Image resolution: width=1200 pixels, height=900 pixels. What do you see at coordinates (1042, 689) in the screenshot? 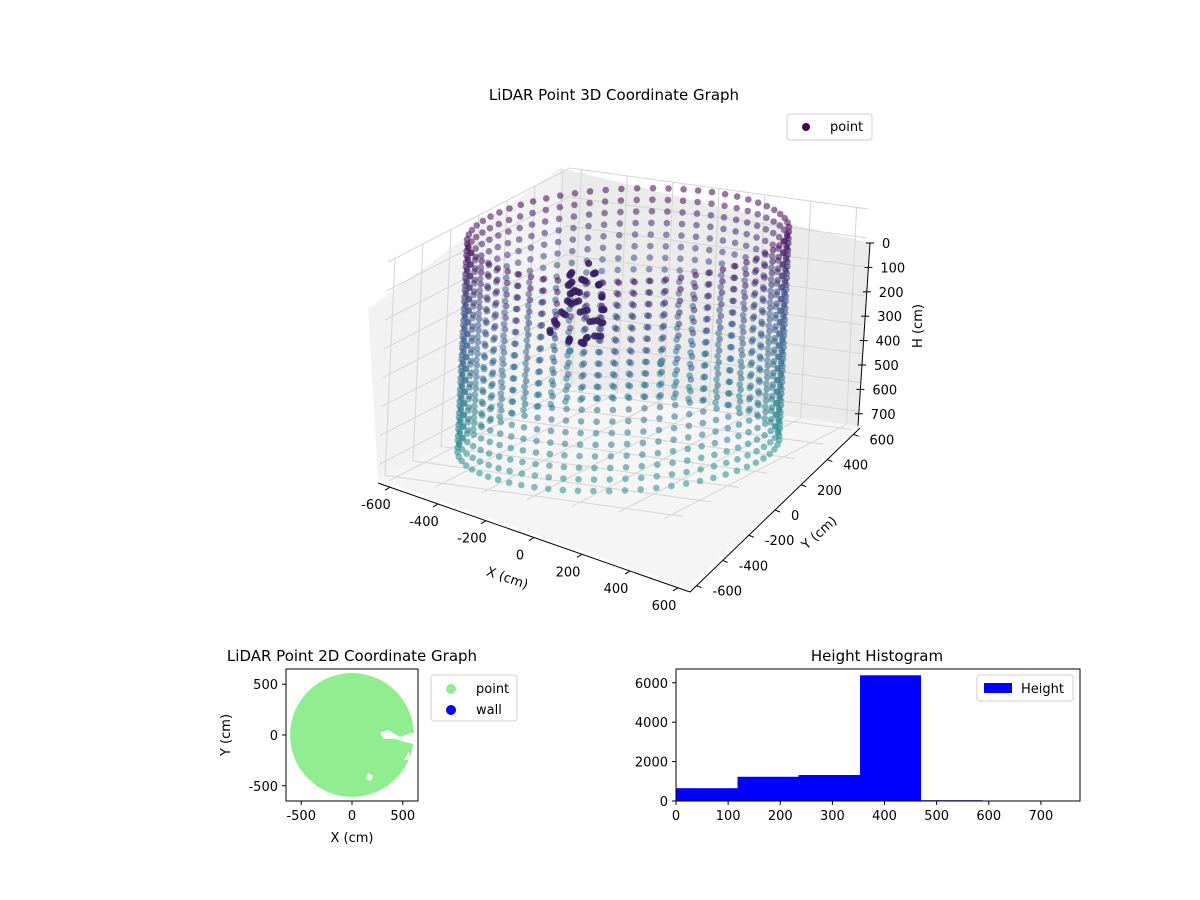
I see `legend-hist-label: Height` at bounding box center [1042, 689].